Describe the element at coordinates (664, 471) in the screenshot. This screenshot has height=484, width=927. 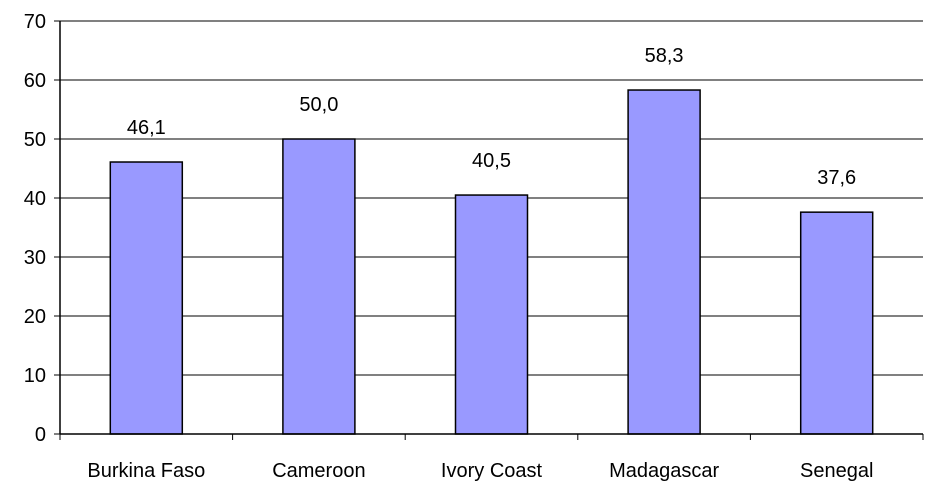
I see `x-category-label: Madagascar` at that location.